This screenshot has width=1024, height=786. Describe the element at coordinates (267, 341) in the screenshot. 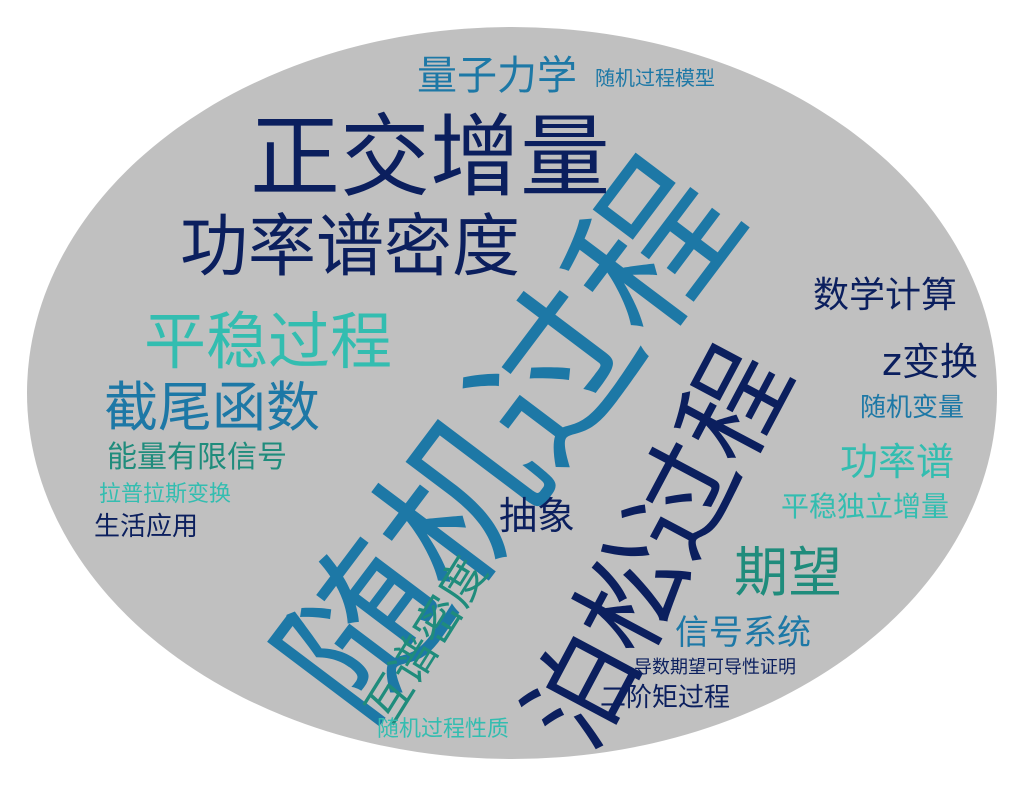

I see `word-stationary-process: 平稳过程` at that location.